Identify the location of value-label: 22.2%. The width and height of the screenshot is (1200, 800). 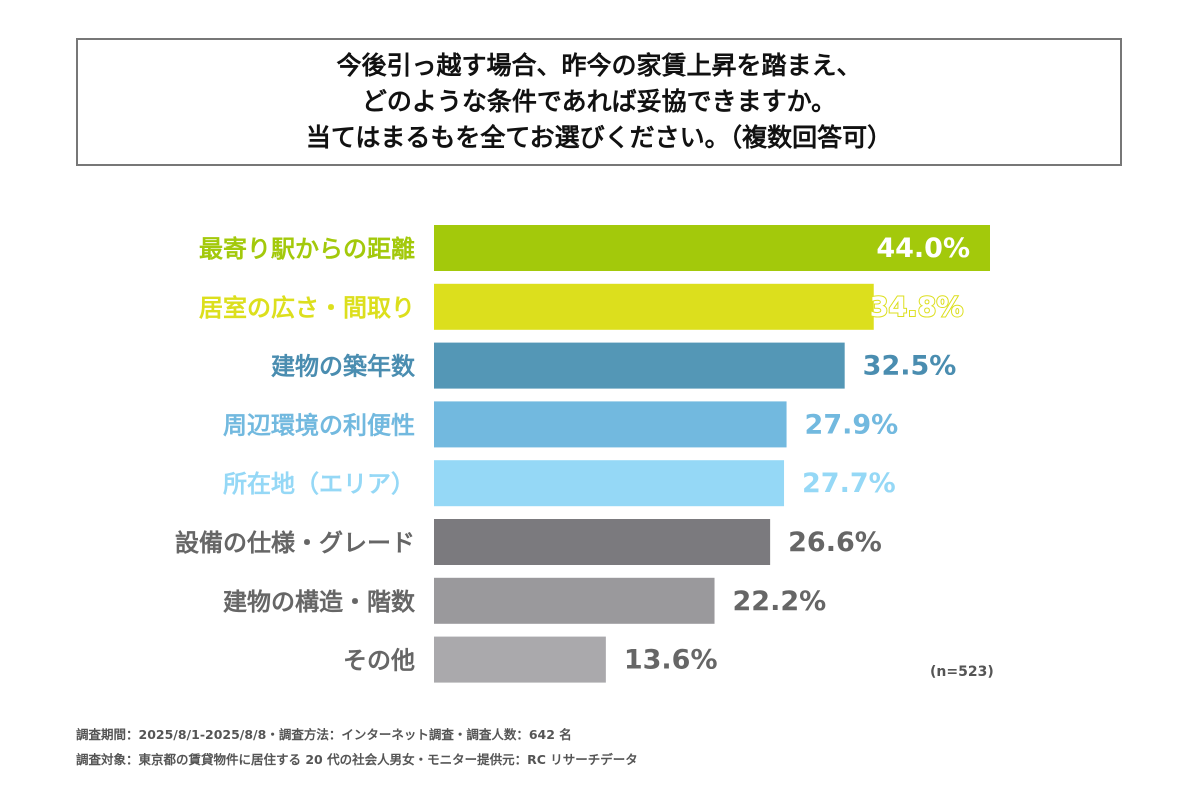
(780, 601).